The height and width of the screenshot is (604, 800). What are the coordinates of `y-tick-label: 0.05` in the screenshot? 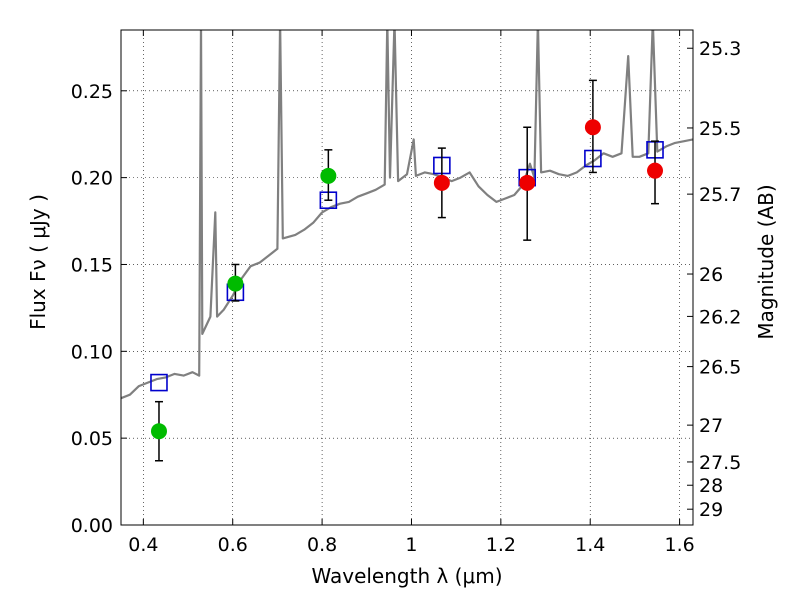 It's located at (92, 439).